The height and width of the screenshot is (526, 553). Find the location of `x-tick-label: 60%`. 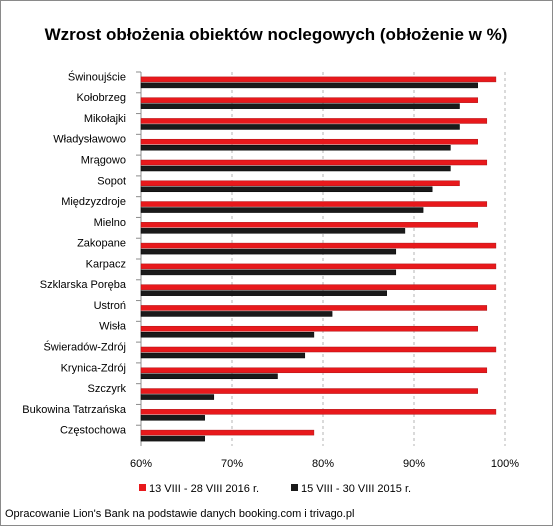

x-tick-label: 60% is located at coordinates (141, 464).